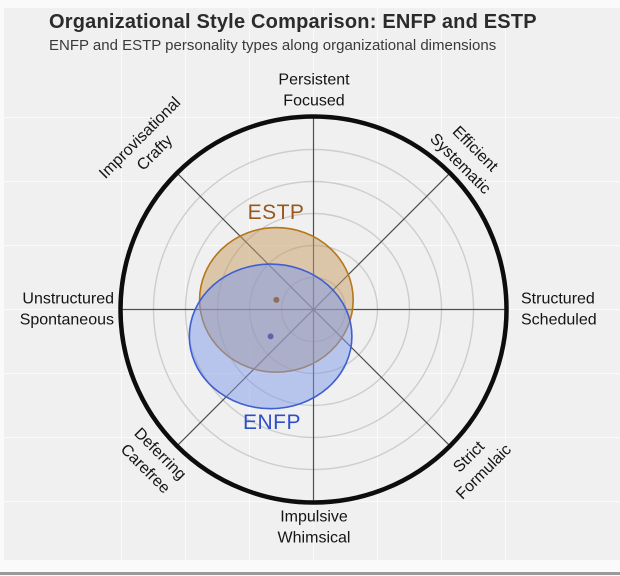  What do you see at coordinates (314, 527) in the screenshot?
I see `axis-label-impulsive-whimsical: Impulsive Whimsical` at bounding box center [314, 527].